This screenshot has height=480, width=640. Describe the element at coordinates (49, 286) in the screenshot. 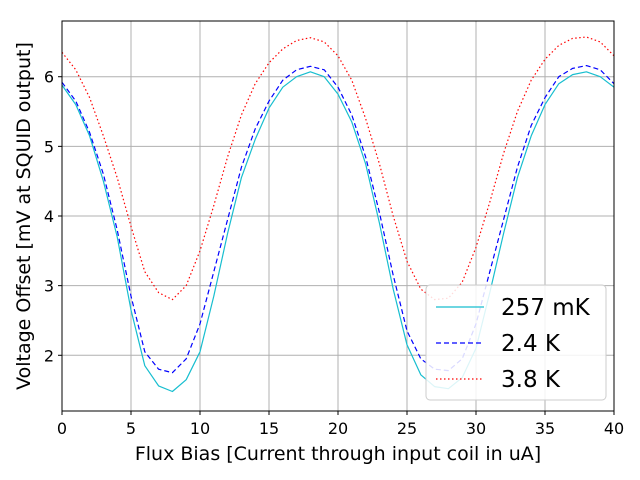

I see `y-tick-label: 3` at that location.